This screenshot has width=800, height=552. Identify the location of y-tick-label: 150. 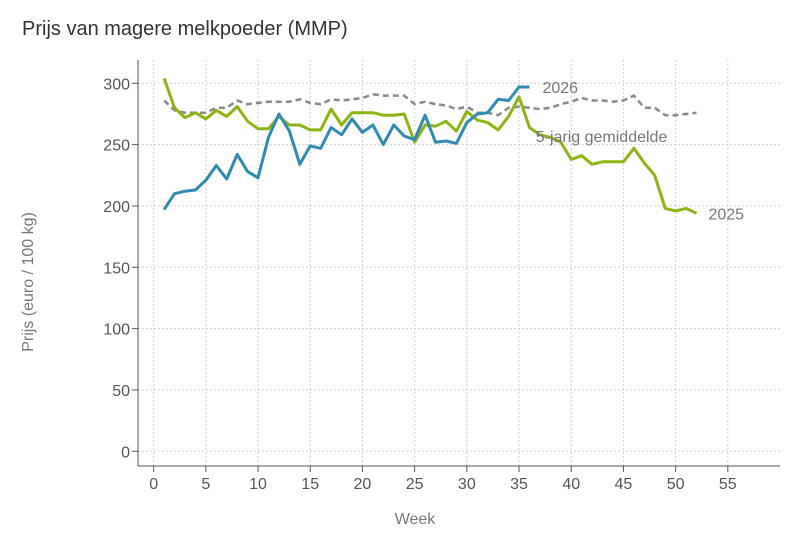
(116, 268).